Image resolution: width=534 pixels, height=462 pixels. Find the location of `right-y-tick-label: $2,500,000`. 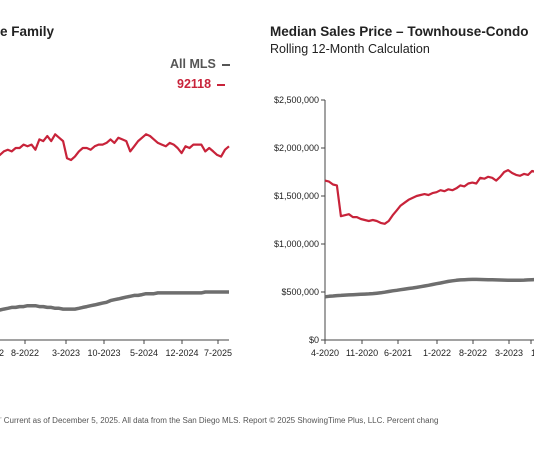

right-y-tick-label: $2,500,000 is located at coordinates (296, 100).